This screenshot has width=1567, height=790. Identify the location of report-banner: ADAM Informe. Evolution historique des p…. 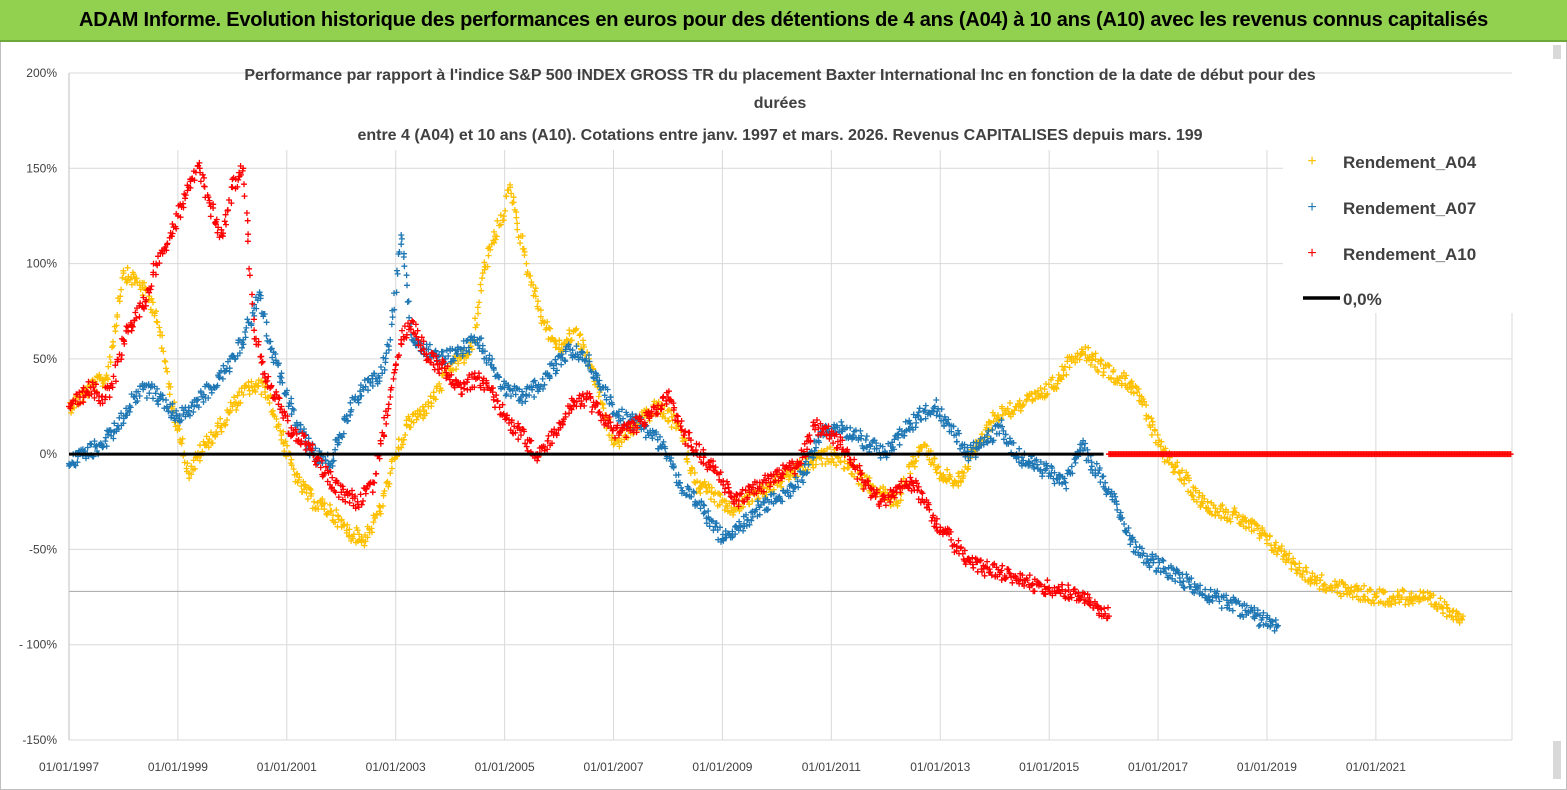
(783, 21).